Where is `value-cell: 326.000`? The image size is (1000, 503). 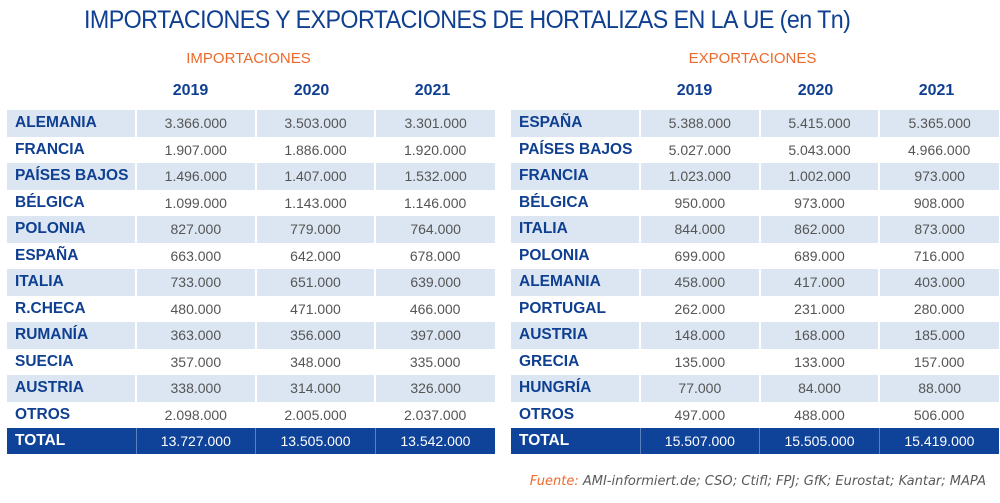
value-cell: 326.000 is located at coordinates (434, 388).